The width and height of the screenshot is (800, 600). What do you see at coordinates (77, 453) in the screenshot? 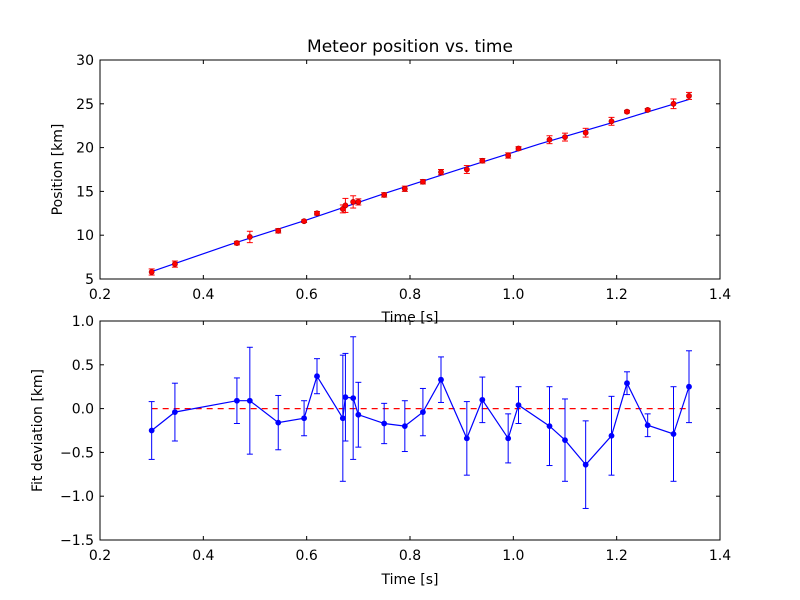
I see `deviation-y-tick-label: −0.5` at bounding box center [77, 453].